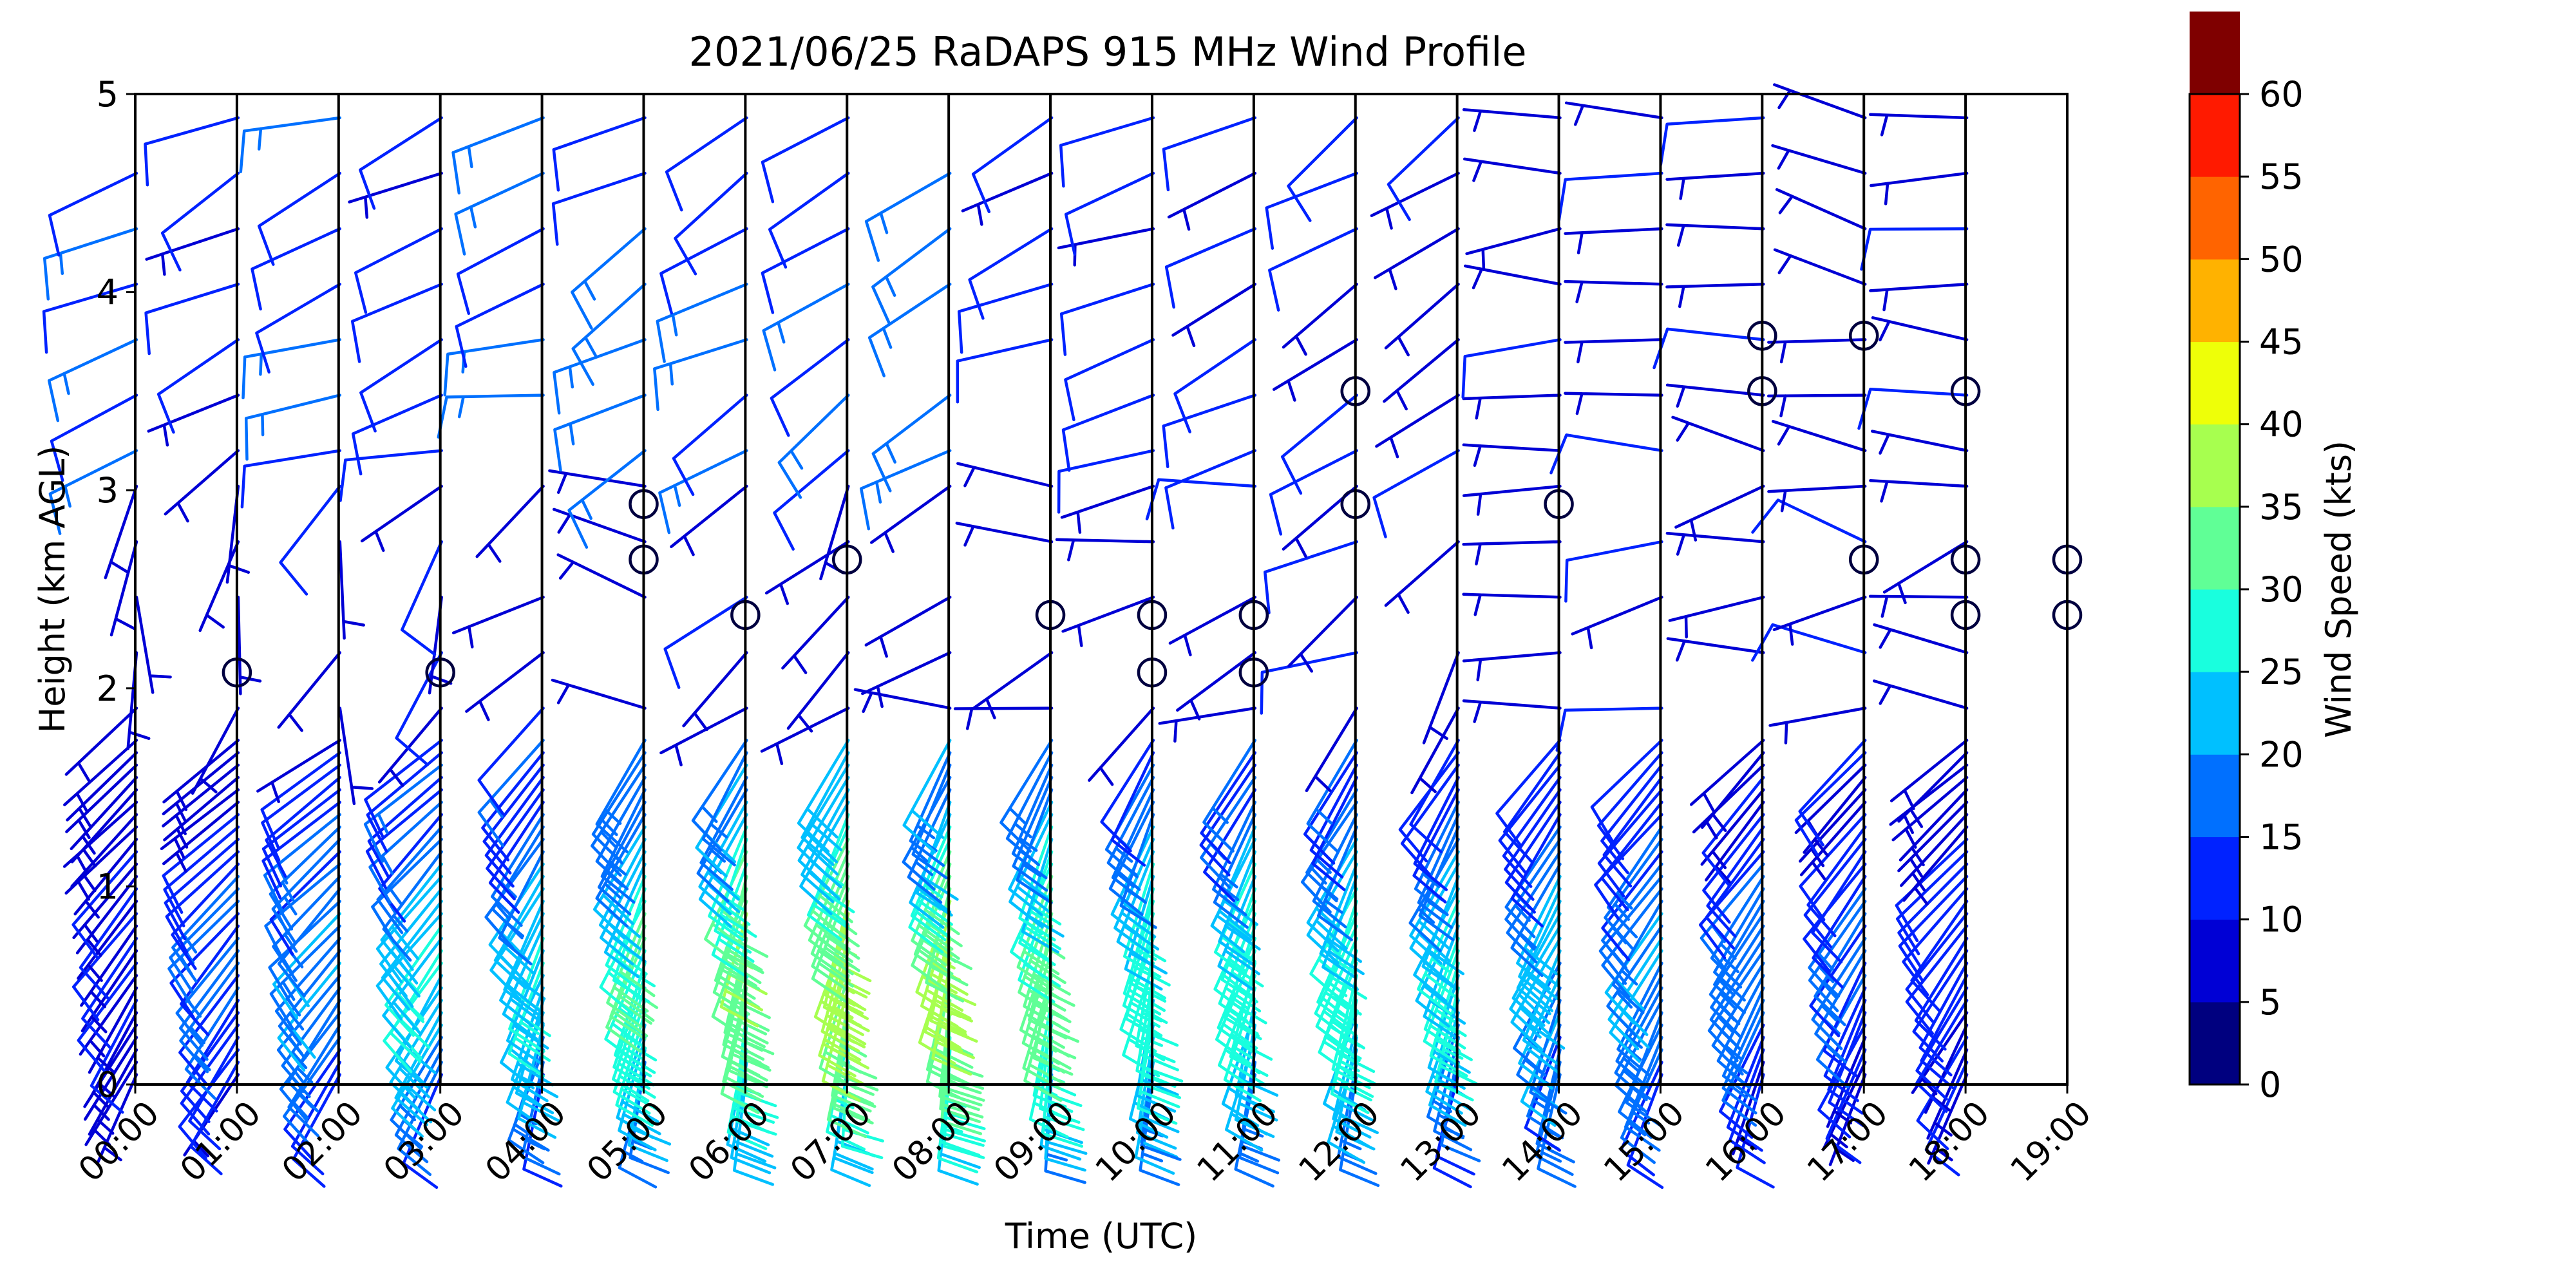  What do you see at coordinates (108, 95) in the screenshot?
I see `y-tick-label: 5` at bounding box center [108, 95].